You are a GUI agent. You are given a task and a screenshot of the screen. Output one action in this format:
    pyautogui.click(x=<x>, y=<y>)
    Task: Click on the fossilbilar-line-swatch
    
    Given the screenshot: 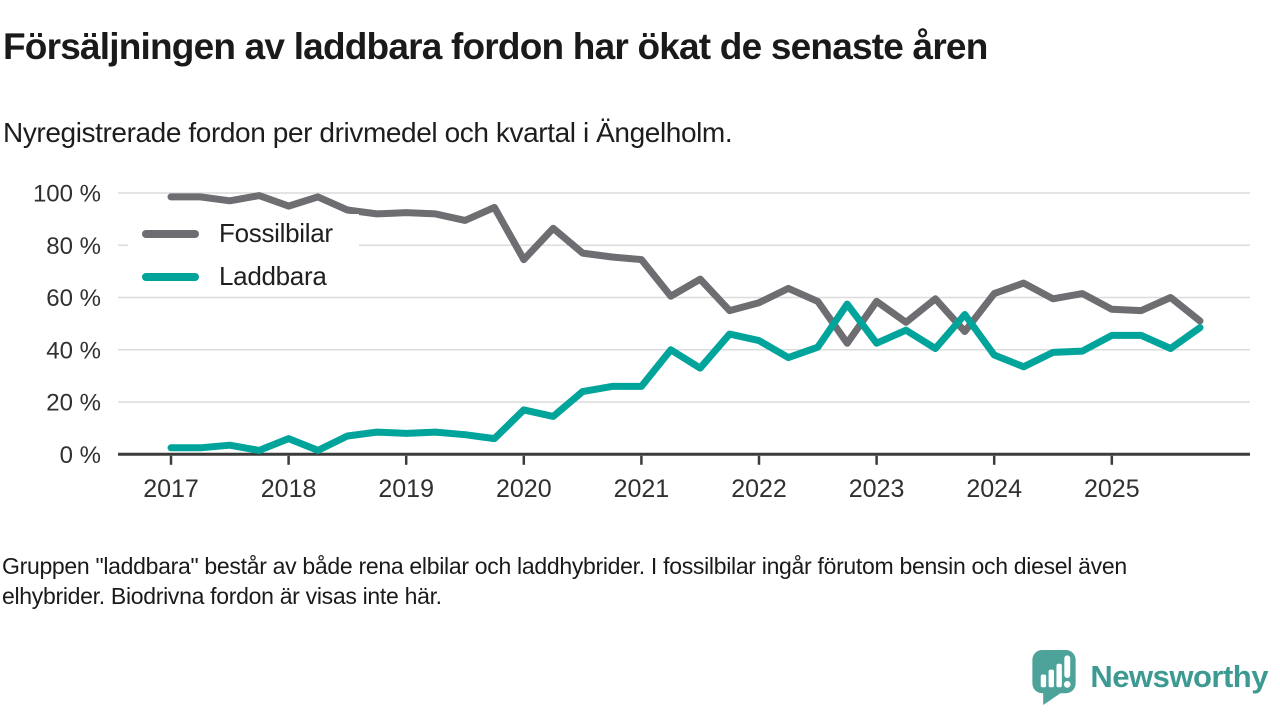 What is the action you would take?
    pyautogui.click(x=170, y=233)
    